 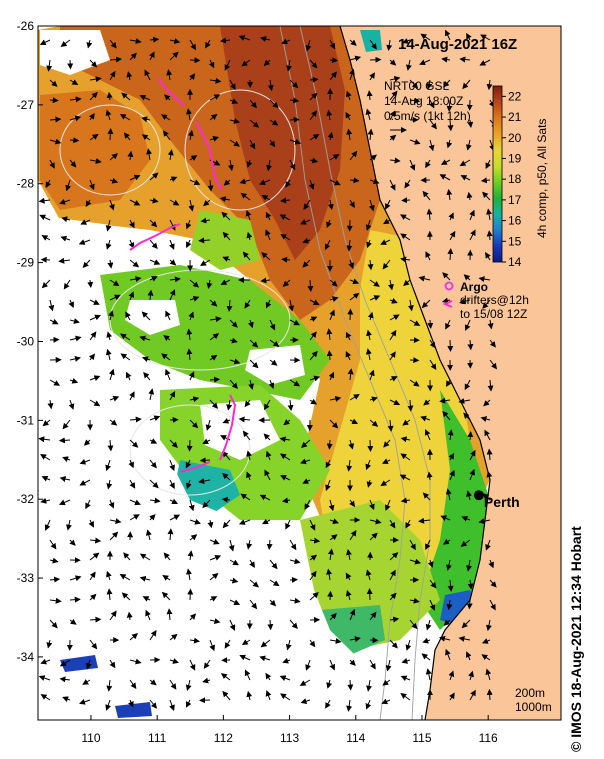 I want to click on drifter-tracks, so click(x=183, y=275).